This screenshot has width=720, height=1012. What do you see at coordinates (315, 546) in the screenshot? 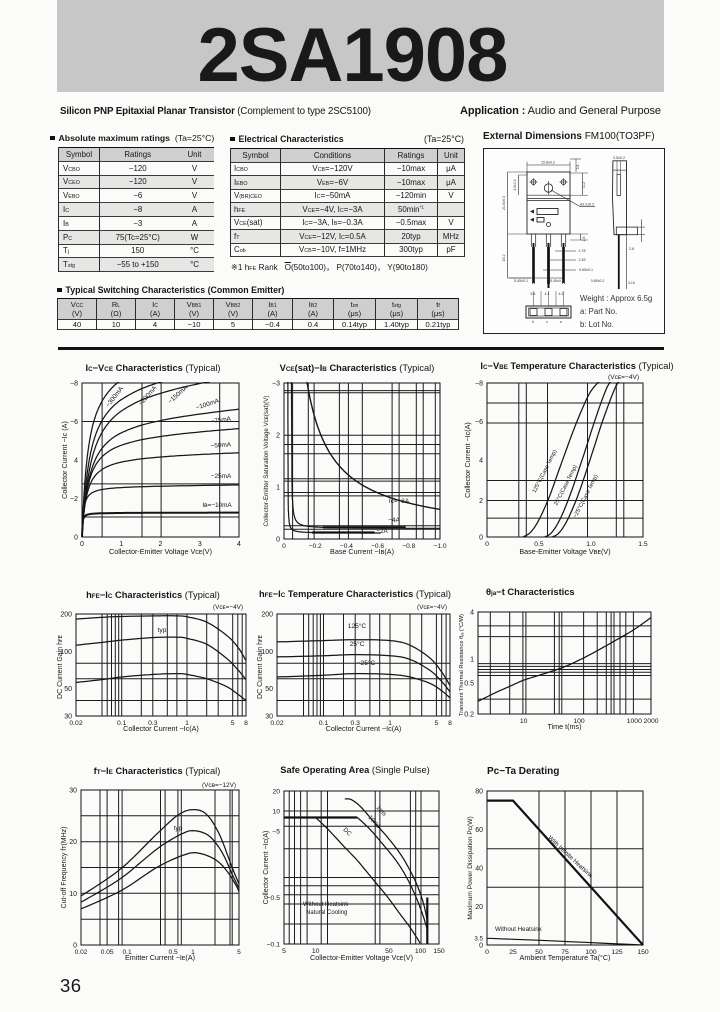
I see `svg-text: −0.2` at bounding box center [315, 546].